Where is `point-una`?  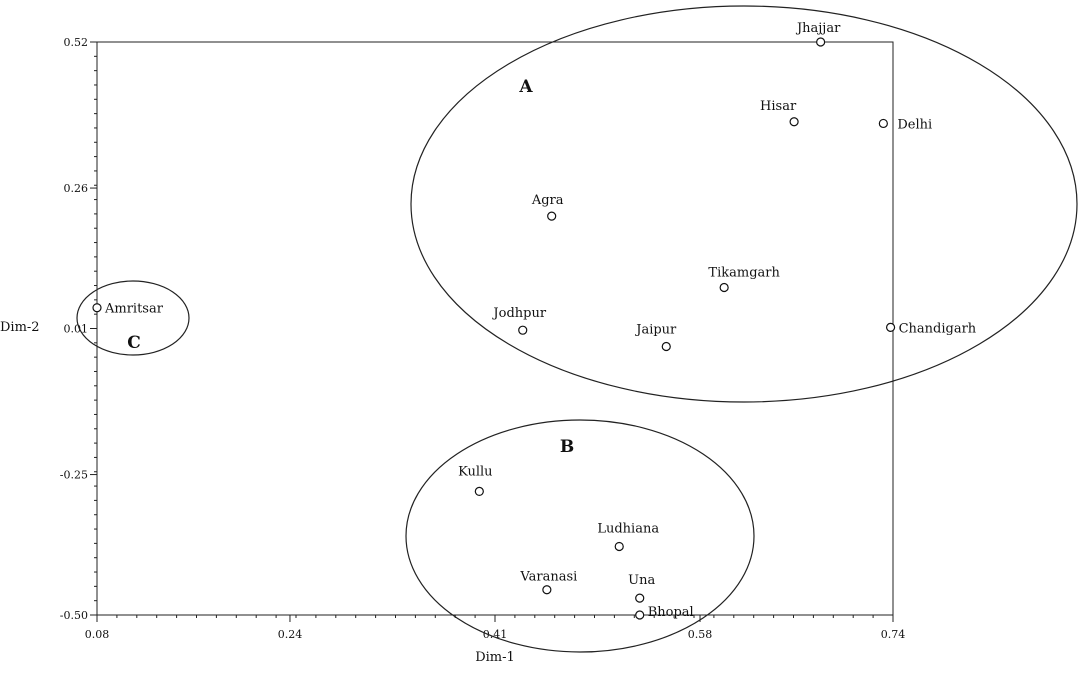 point-una is located at coordinates (640, 598).